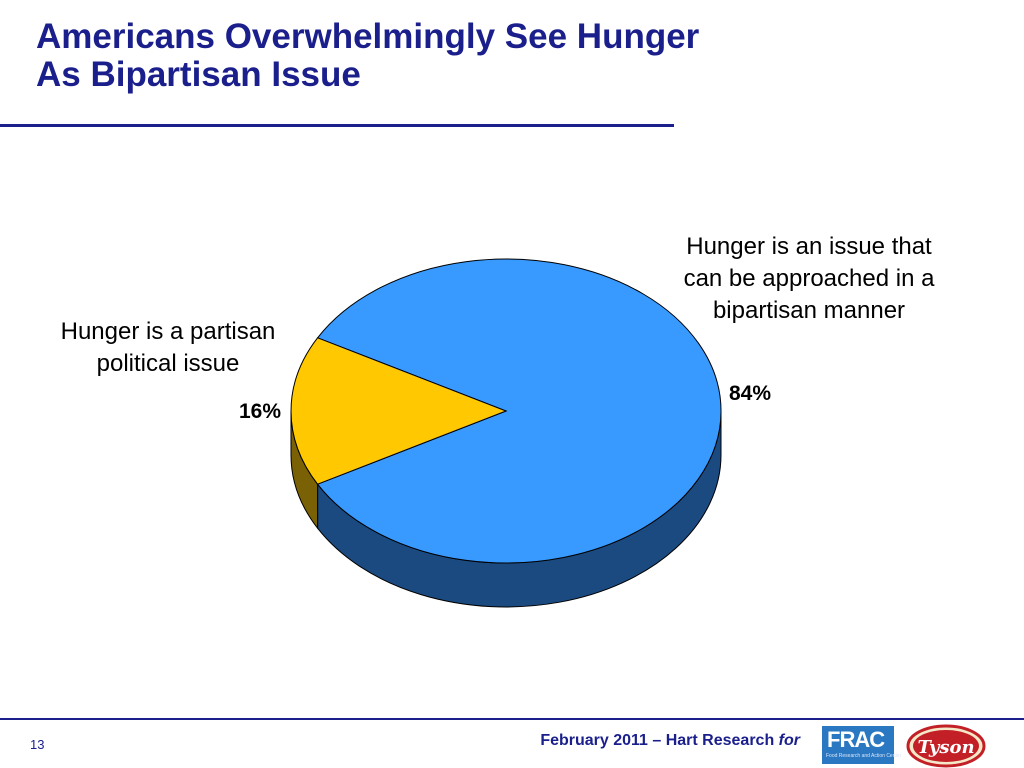 Image resolution: width=1024 pixels, height=768 pixels. I want to click on slice-label-partisan-line: Hunger is a partisan, so click(168, 331).